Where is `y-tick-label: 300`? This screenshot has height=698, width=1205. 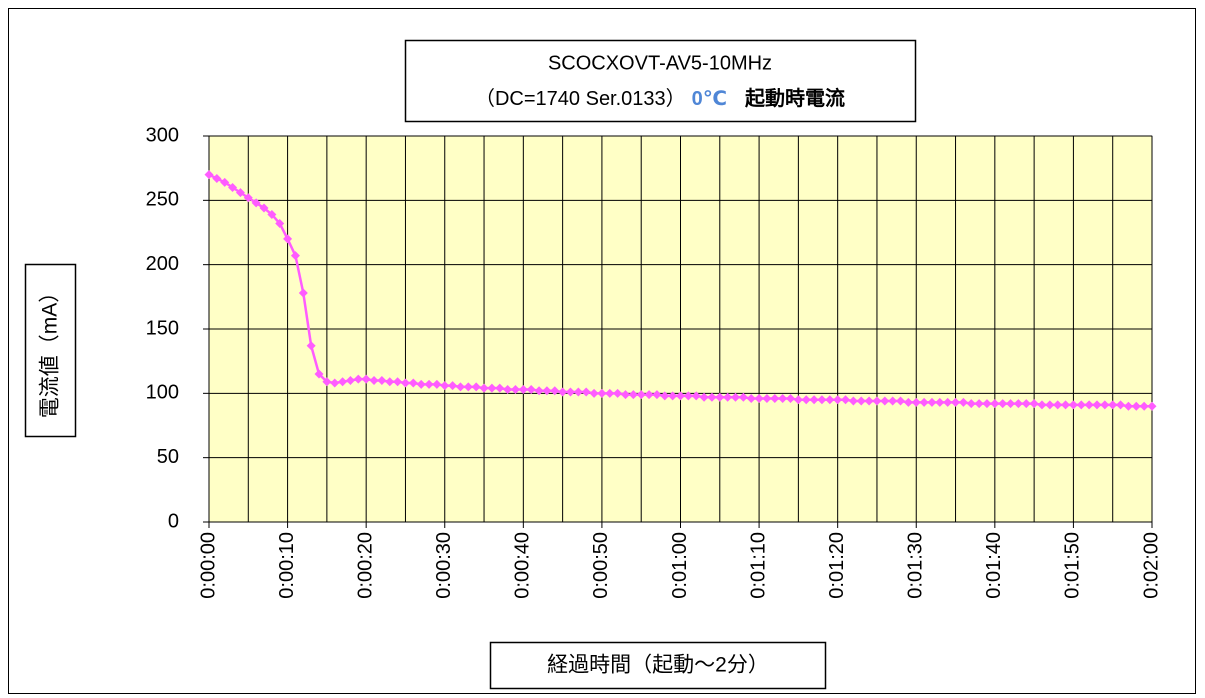
y-tick-label: 300 is located at coordinates (162, 135).